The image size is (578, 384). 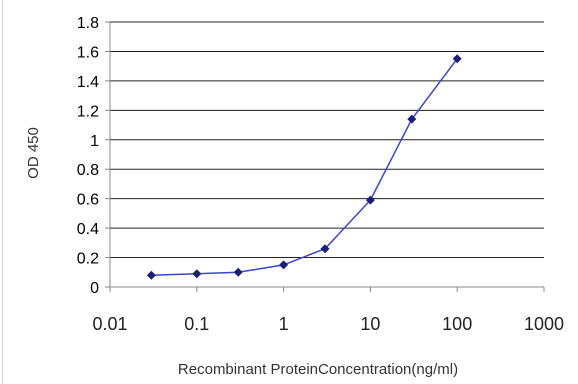 What do you see at coordinates (33, 153) in the screenshot?
I see `y-axis-label: OD 450` at bounding box center [33, 153].